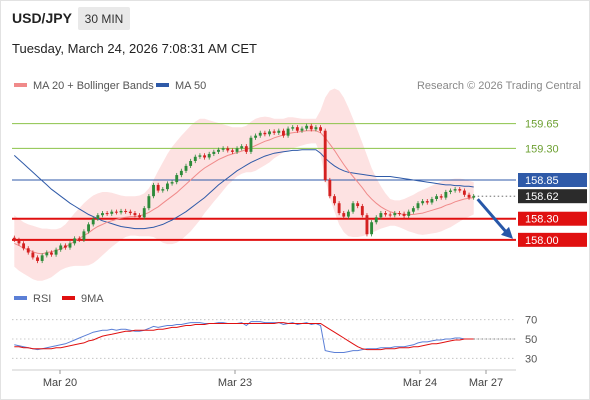 Image resolution: width=590 pixels, height=400 pixels. What do you see at coordinates (162, 85) in the screenshot?
I see `legend-swatch-ma50` at bounding box center [162, 85].